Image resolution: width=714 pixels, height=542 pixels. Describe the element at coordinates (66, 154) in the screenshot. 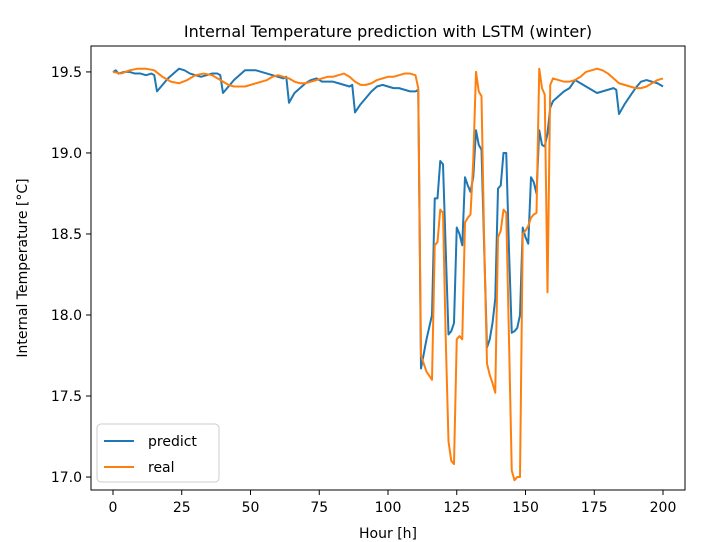

I see `y-tick-label: 19.0` at that location.